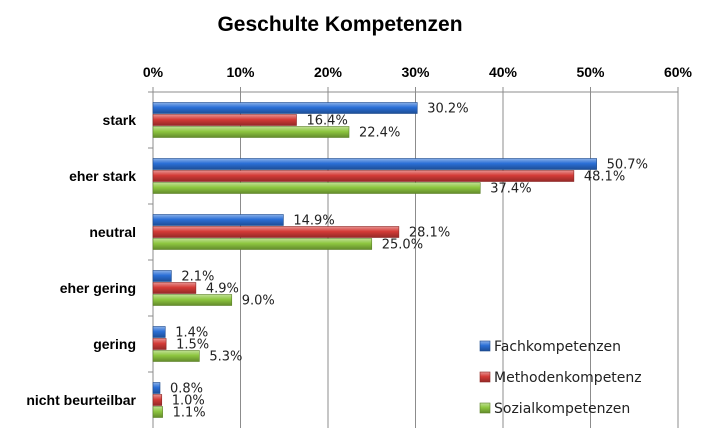 The width and height of the screenshot is (702, 440). What do you see at coordinates (81, 400) in the screenshot?
I see `category-label: nicht beurteilbar` at bounding box center [81, 400].